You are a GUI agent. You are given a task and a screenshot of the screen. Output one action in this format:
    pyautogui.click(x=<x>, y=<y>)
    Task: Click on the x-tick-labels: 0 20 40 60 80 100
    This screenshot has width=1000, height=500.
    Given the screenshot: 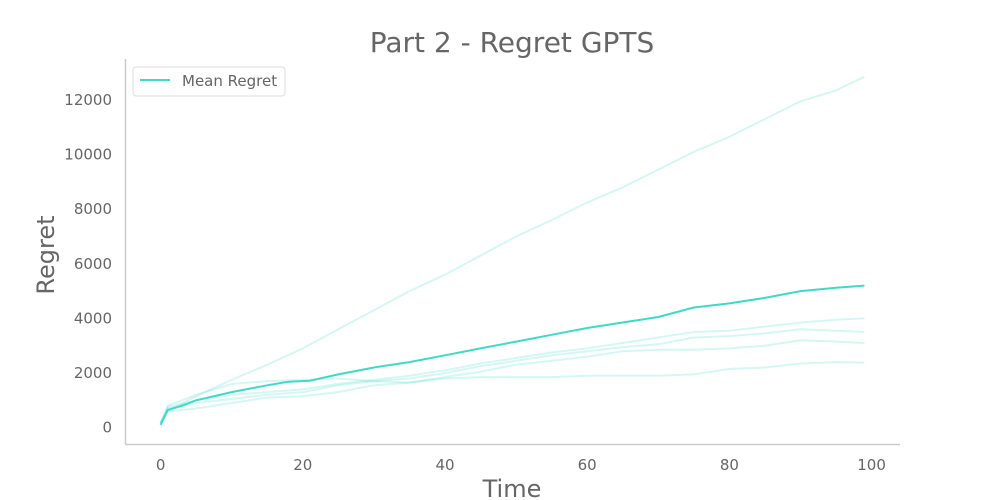 What is the action you would take?
    pyautogui.click(x=521, y=465)
    